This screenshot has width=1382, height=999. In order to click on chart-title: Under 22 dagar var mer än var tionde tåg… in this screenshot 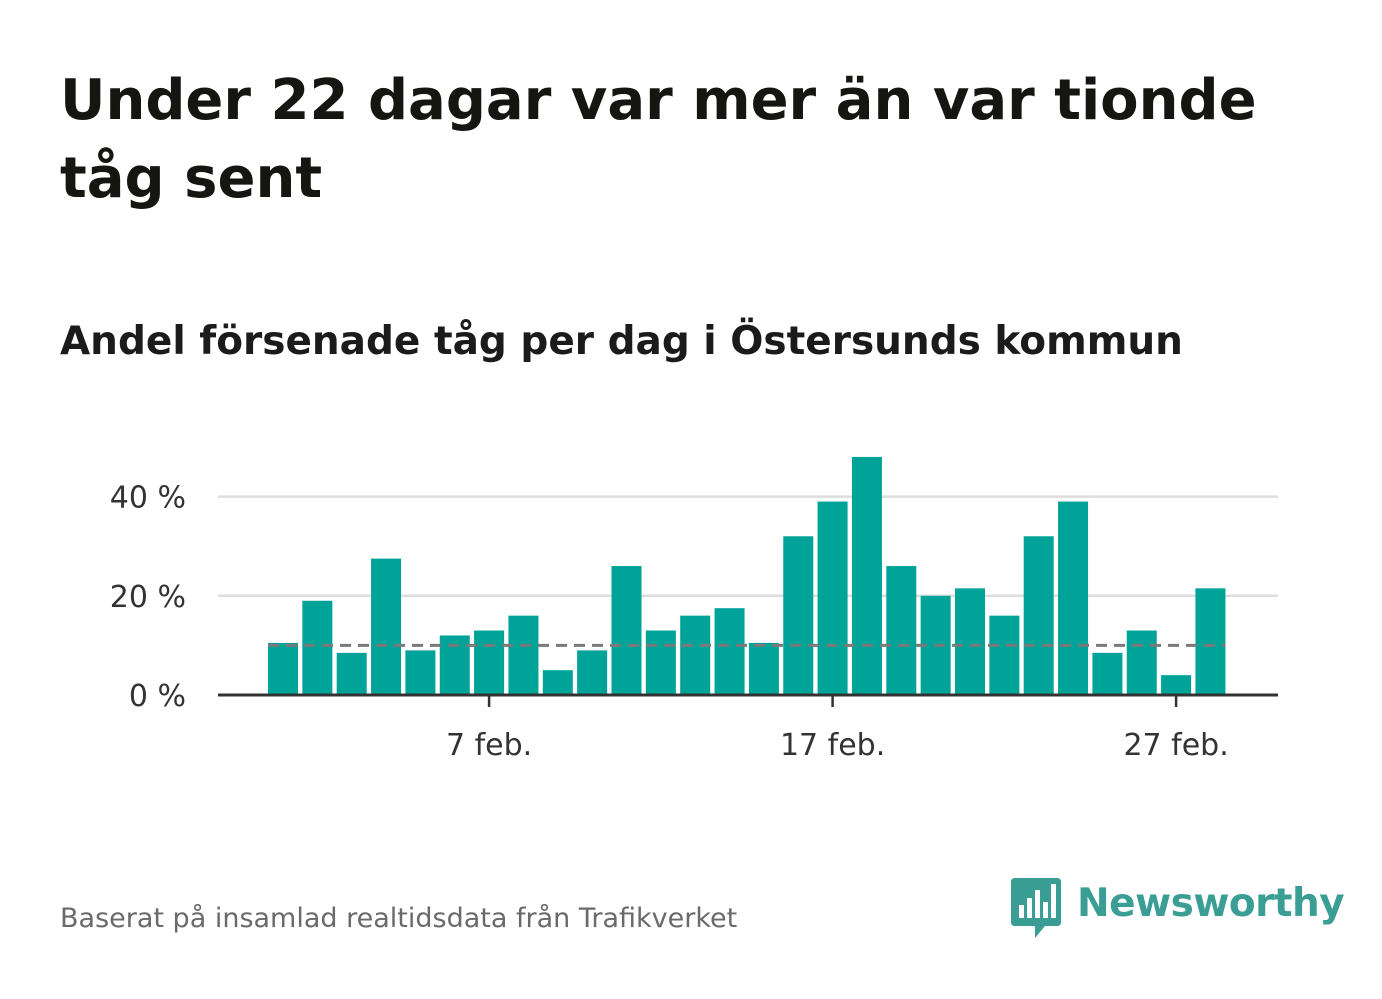, I will do `click(658, 139)`.